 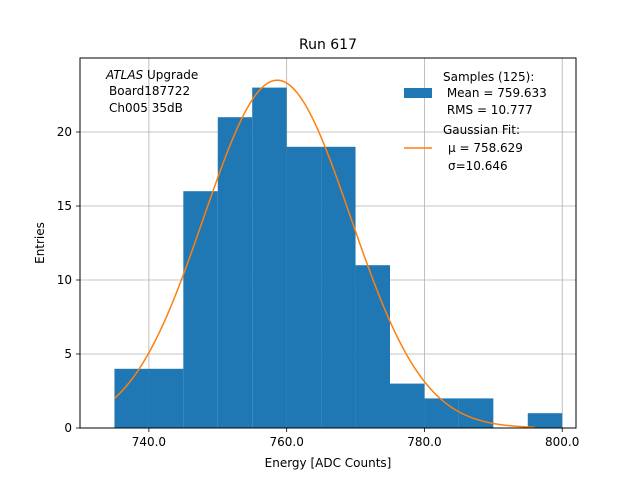 What do you see at coordinates (481, 130) in the screenshot?
I see `legend-fit-line-1: Gaussian Fit:` at bounding box center [481, 130].